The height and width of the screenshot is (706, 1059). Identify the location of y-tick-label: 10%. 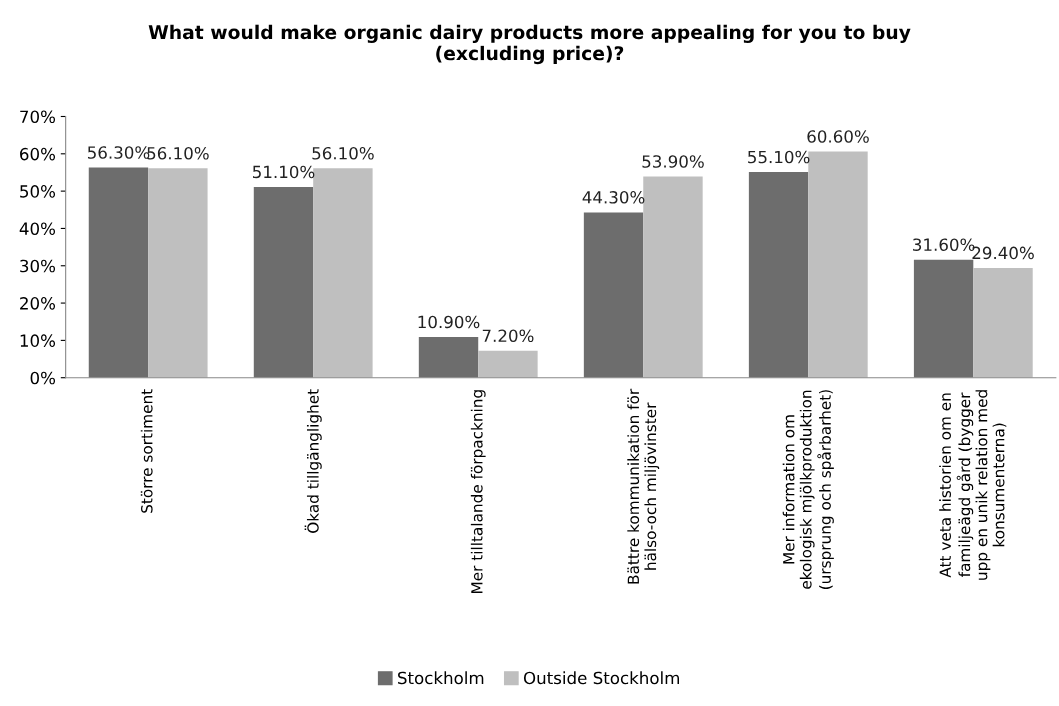
(38, 340).